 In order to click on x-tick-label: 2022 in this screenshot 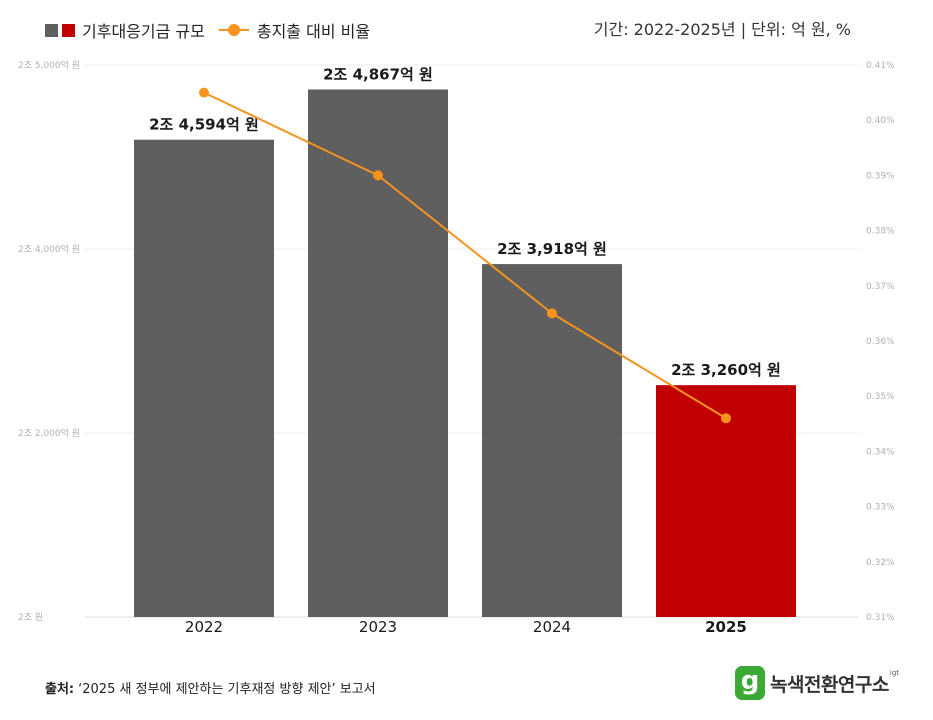, I will do `click(204, 627)`.